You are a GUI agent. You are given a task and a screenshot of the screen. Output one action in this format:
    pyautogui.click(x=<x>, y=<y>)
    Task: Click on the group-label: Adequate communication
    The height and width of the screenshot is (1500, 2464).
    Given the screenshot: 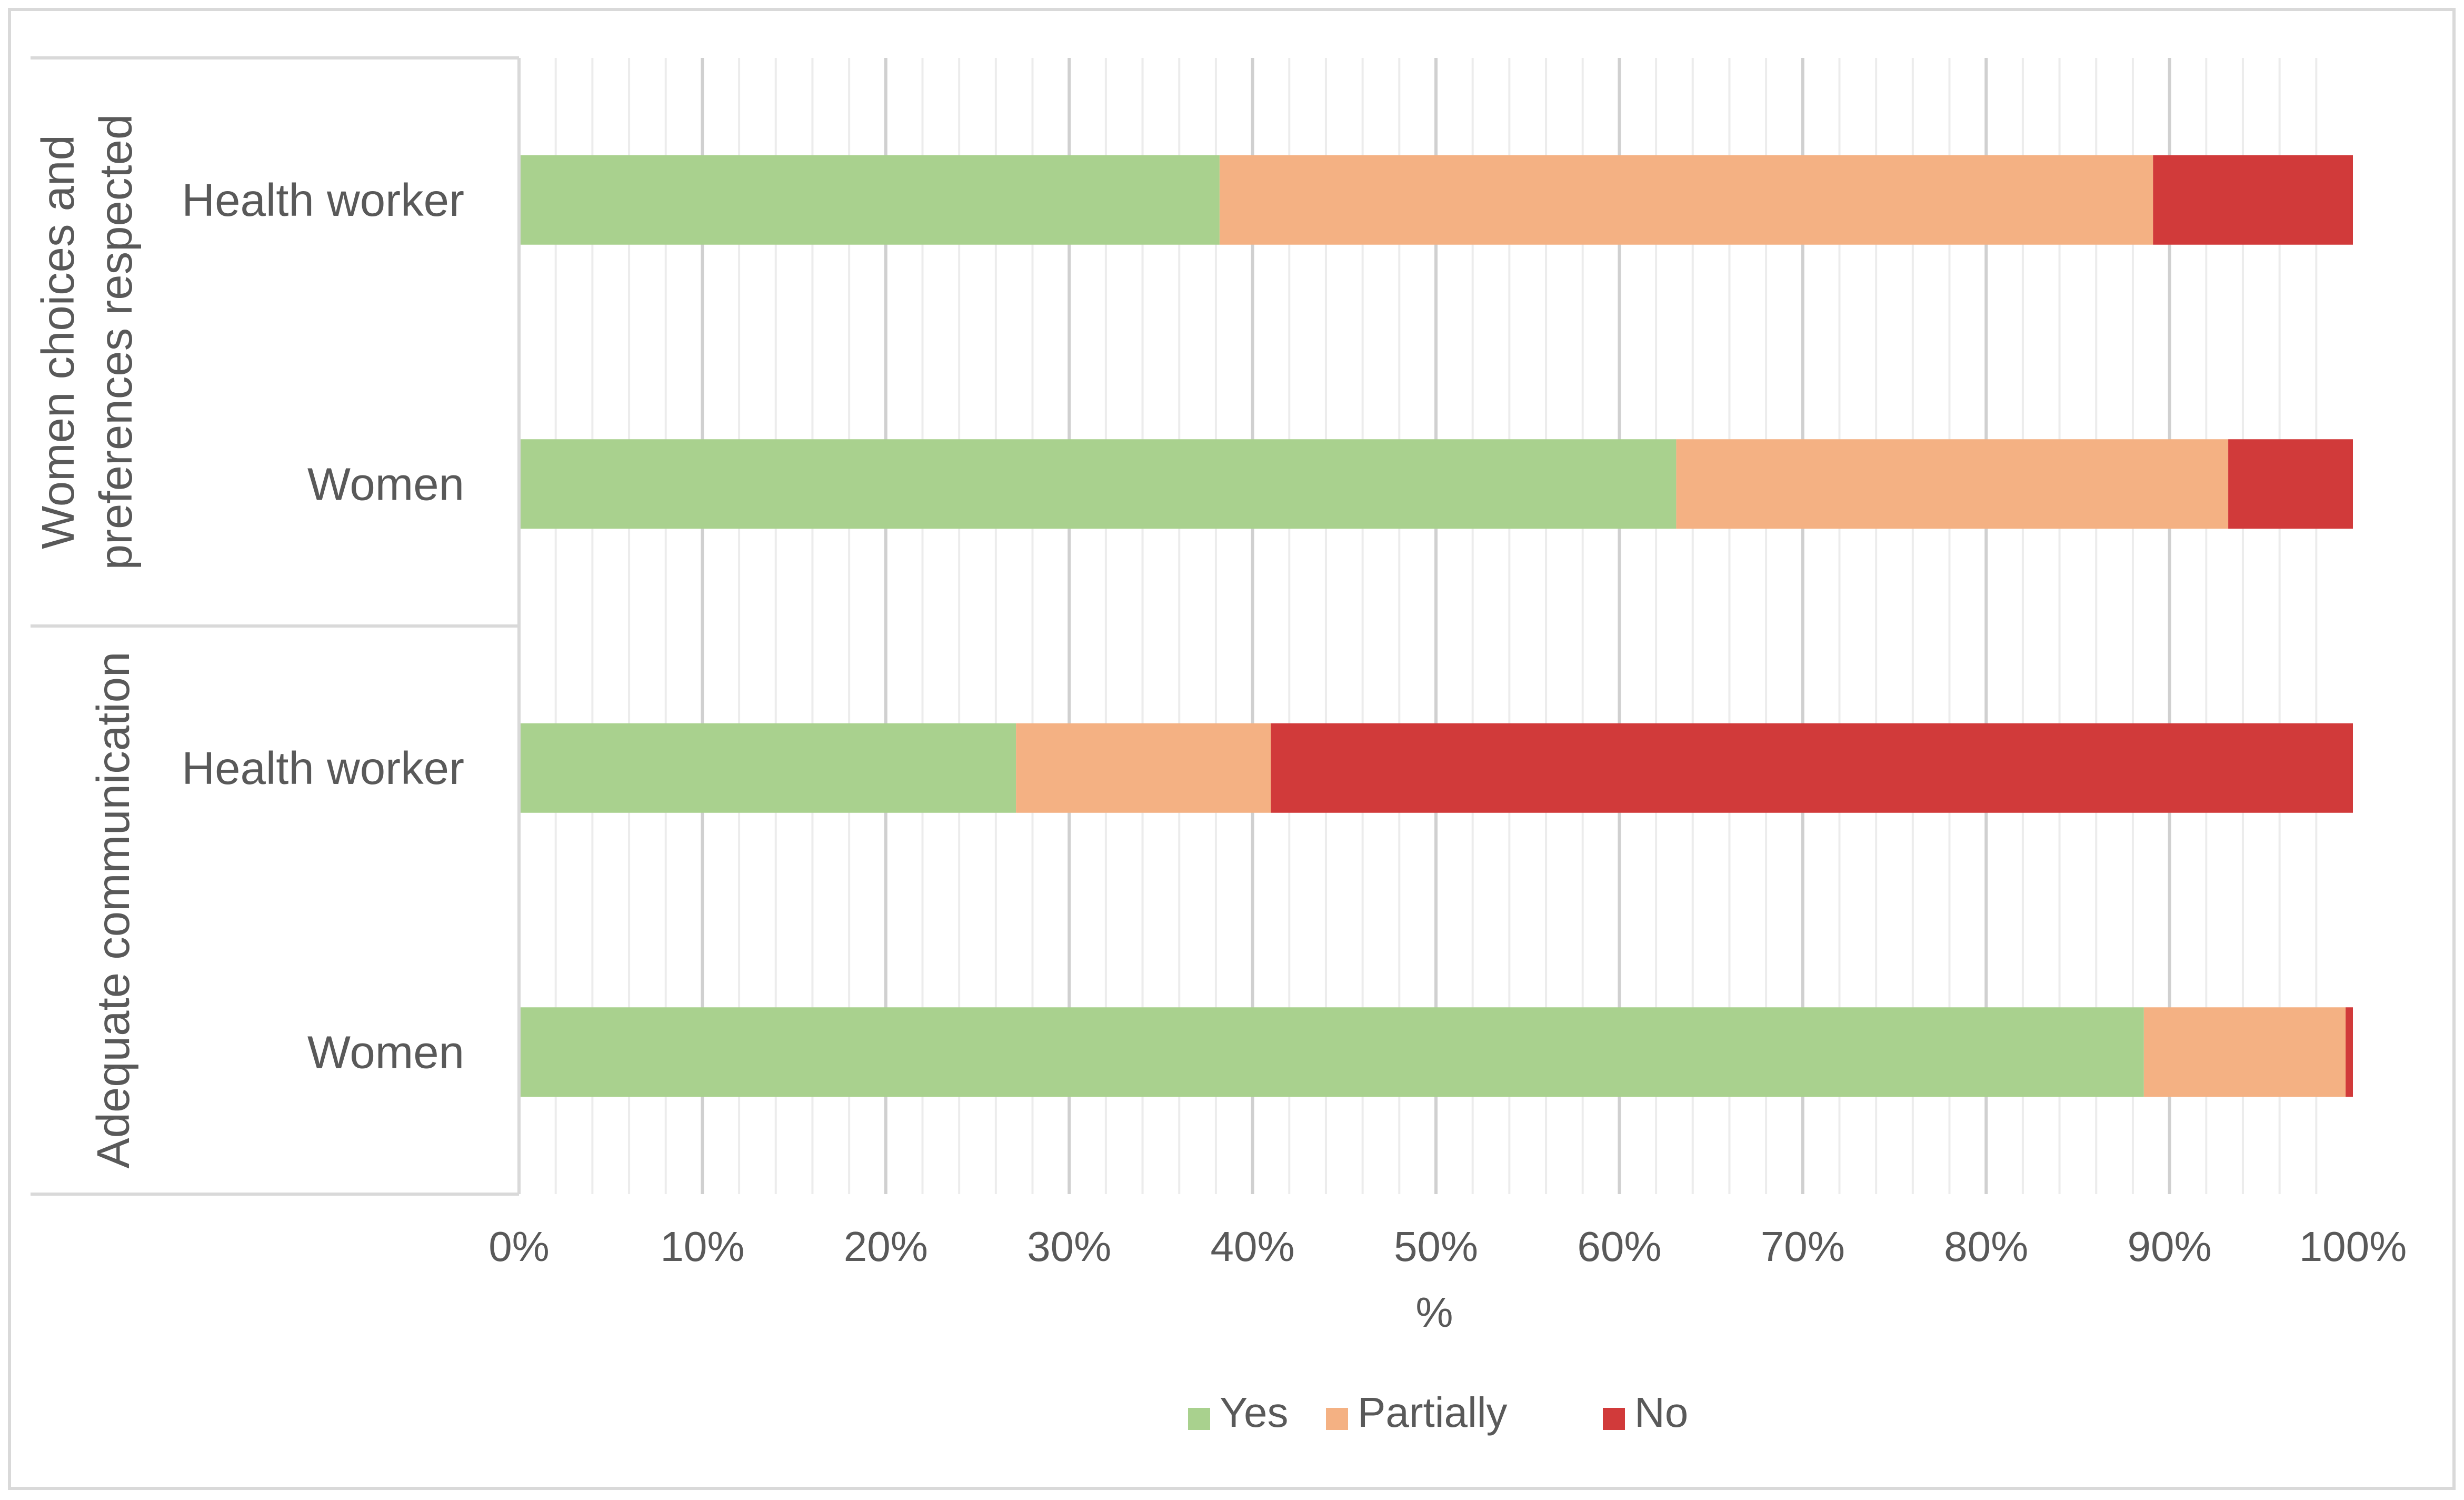 What is the action you would take?
    pyautogui.click(x=113, y=910)
    